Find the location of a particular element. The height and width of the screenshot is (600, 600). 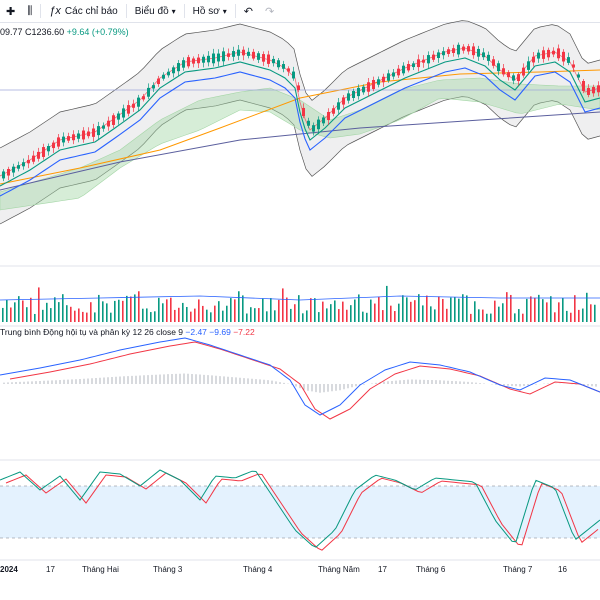

candle-style-button: ⫼ is located at coordinates (29, 11).